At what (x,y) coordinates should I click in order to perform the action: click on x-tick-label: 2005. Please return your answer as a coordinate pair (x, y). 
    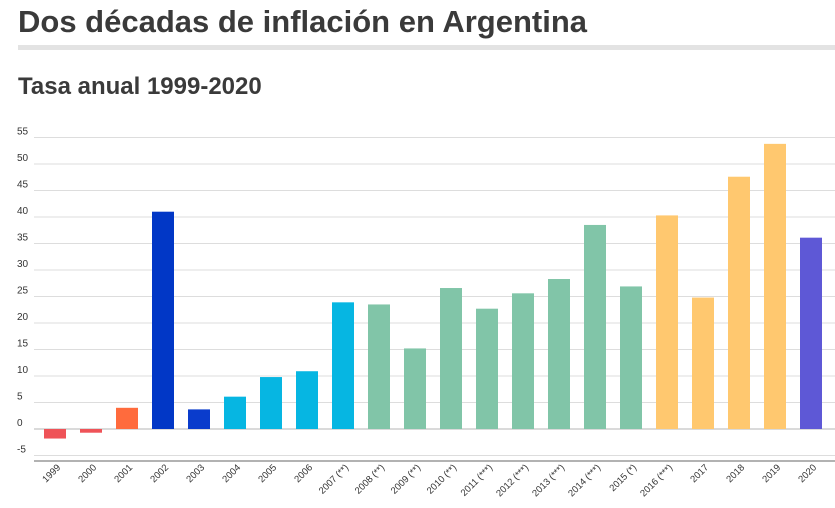
    Looking at the image, I should click on (267, 473).